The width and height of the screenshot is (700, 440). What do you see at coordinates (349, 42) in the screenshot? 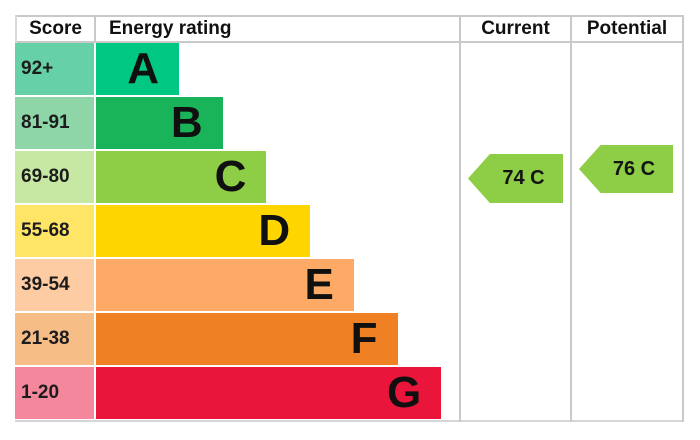
I see `header-bottom-border` at bounding box center [349, 42].